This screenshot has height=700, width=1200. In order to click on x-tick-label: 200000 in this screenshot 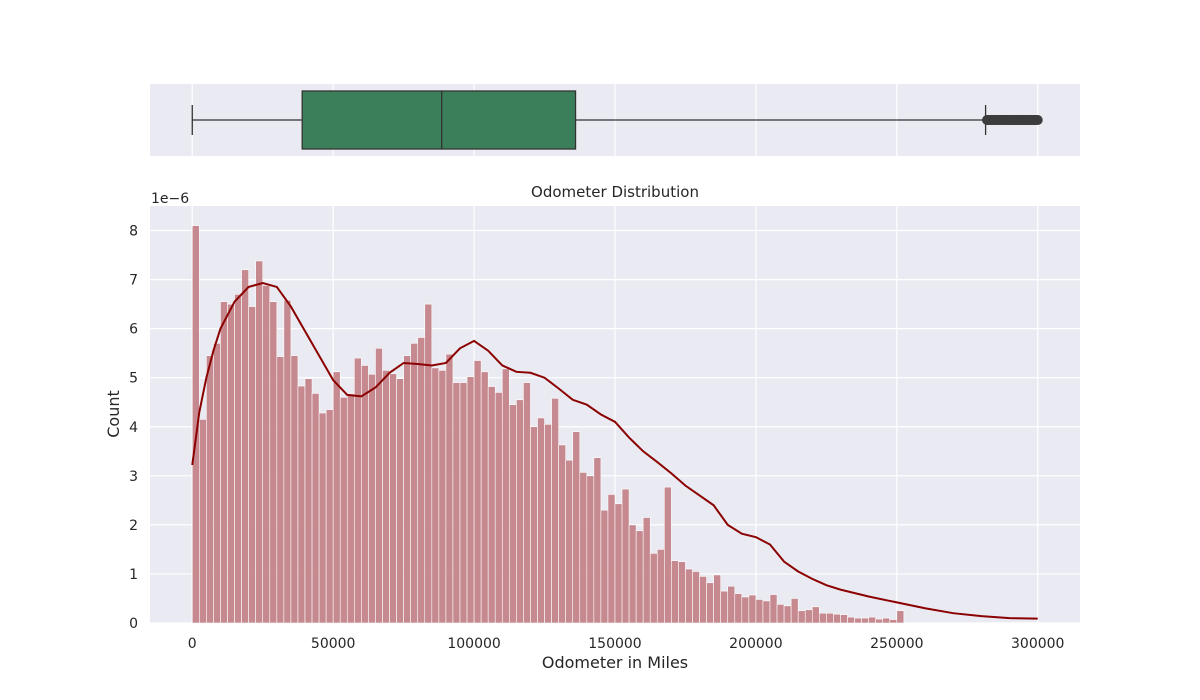, I will do `click(755, 644)`.